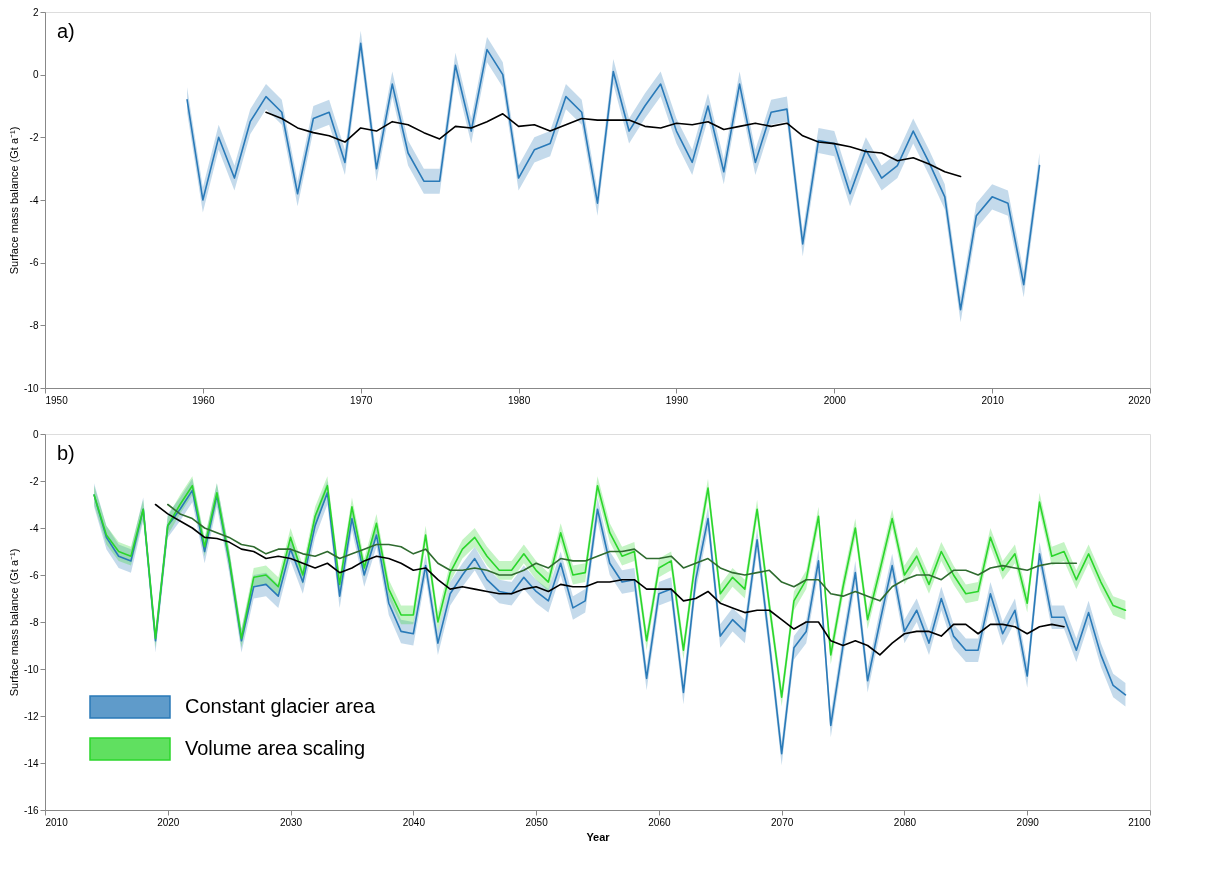 The image size is (1227, 869). What do you see at coordinates (66, 453) in the screenshot?
I see `annotation: b)` at bounding box center [66, 453].